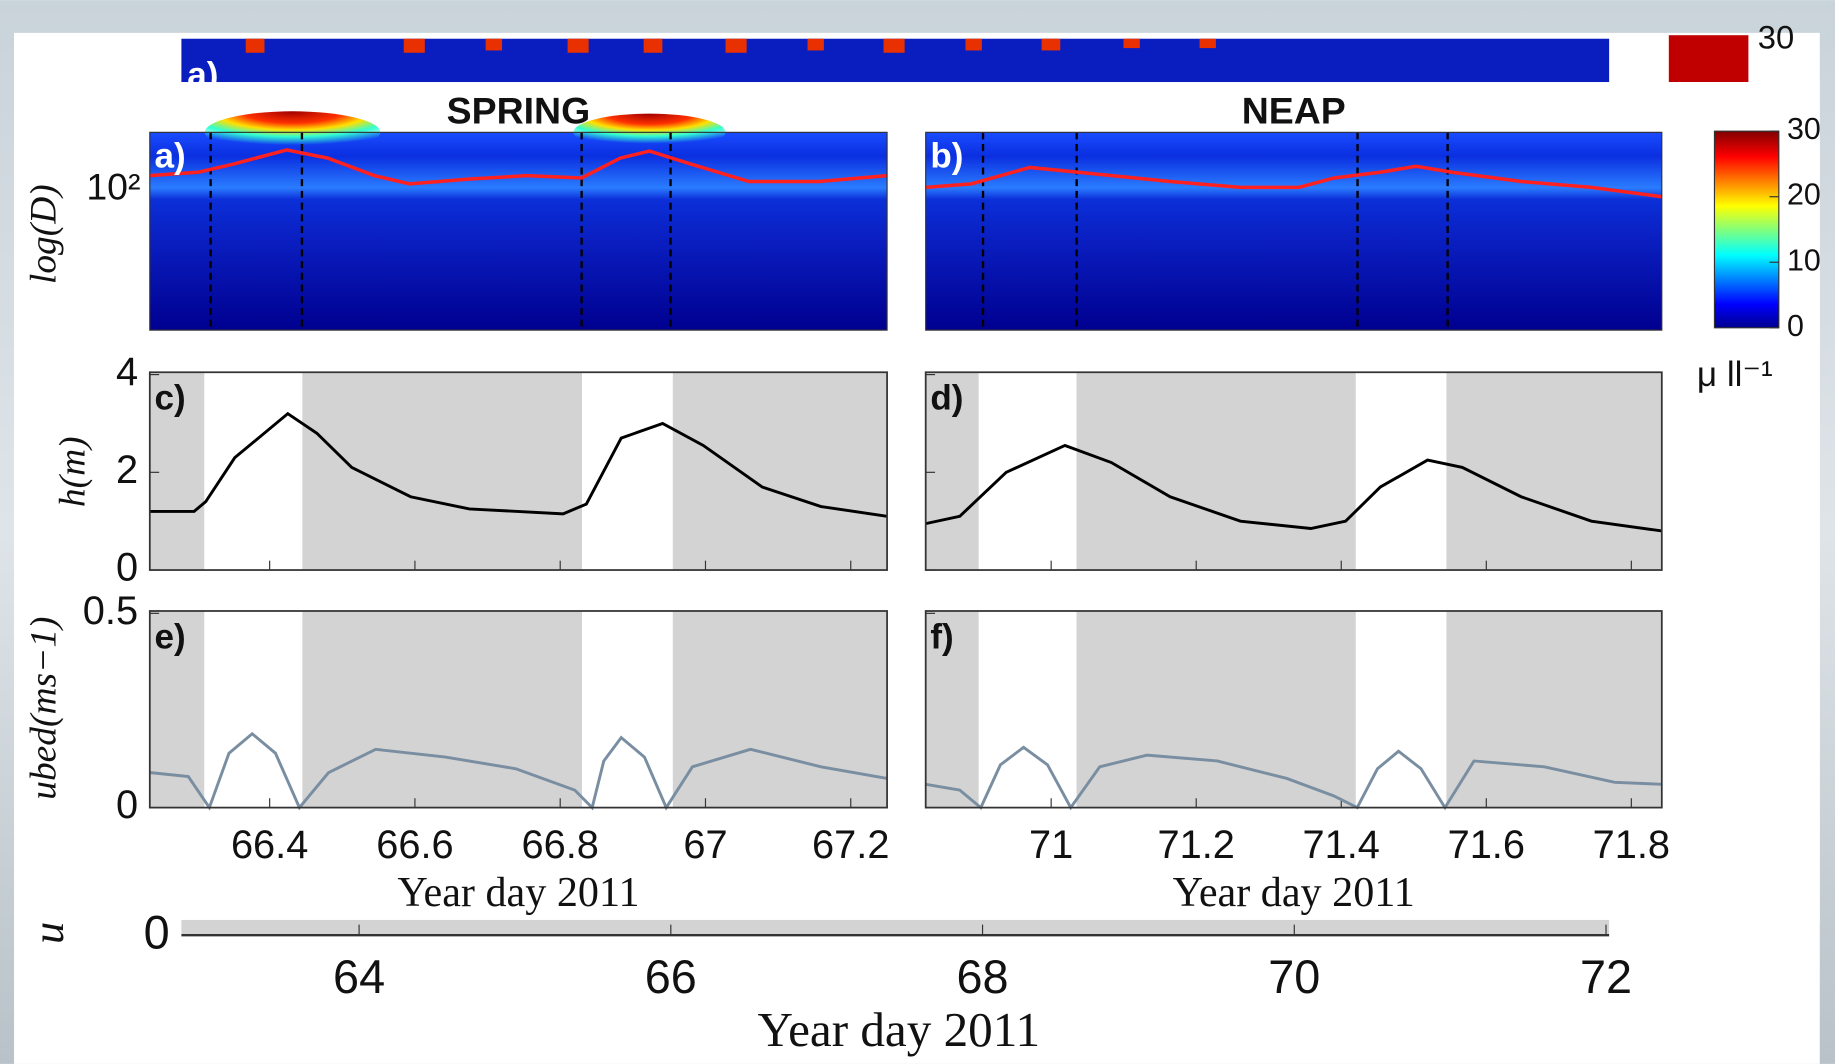  I want to click on background-hotspots, so click(730, 45).